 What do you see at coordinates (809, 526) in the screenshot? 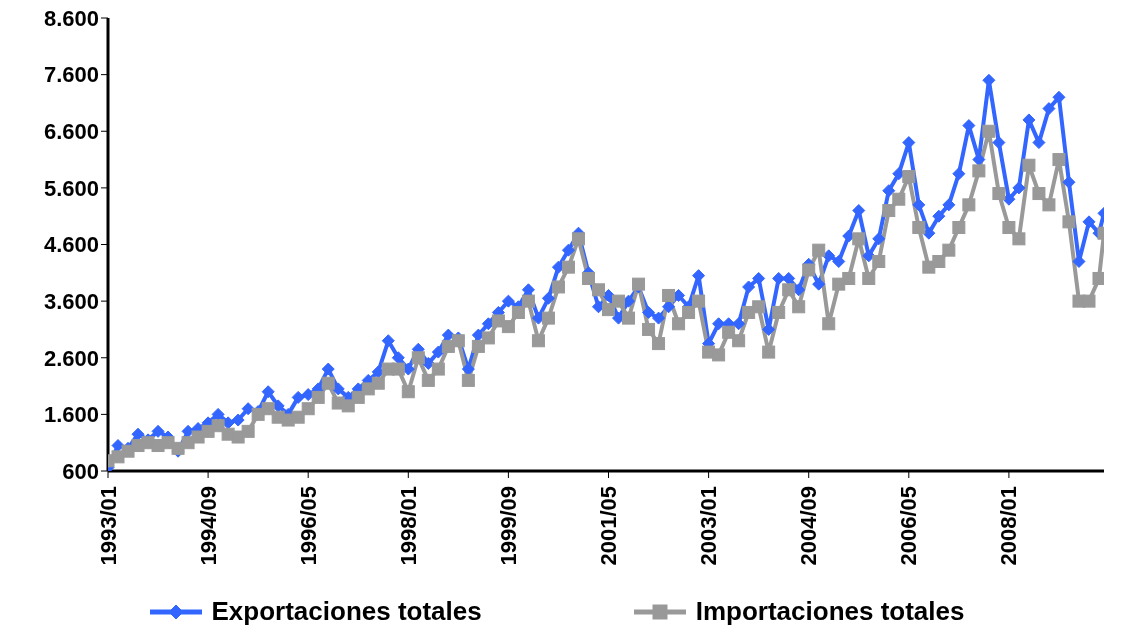
I see `x-tick-label: 2004/09` at bounding box center [809, 526].